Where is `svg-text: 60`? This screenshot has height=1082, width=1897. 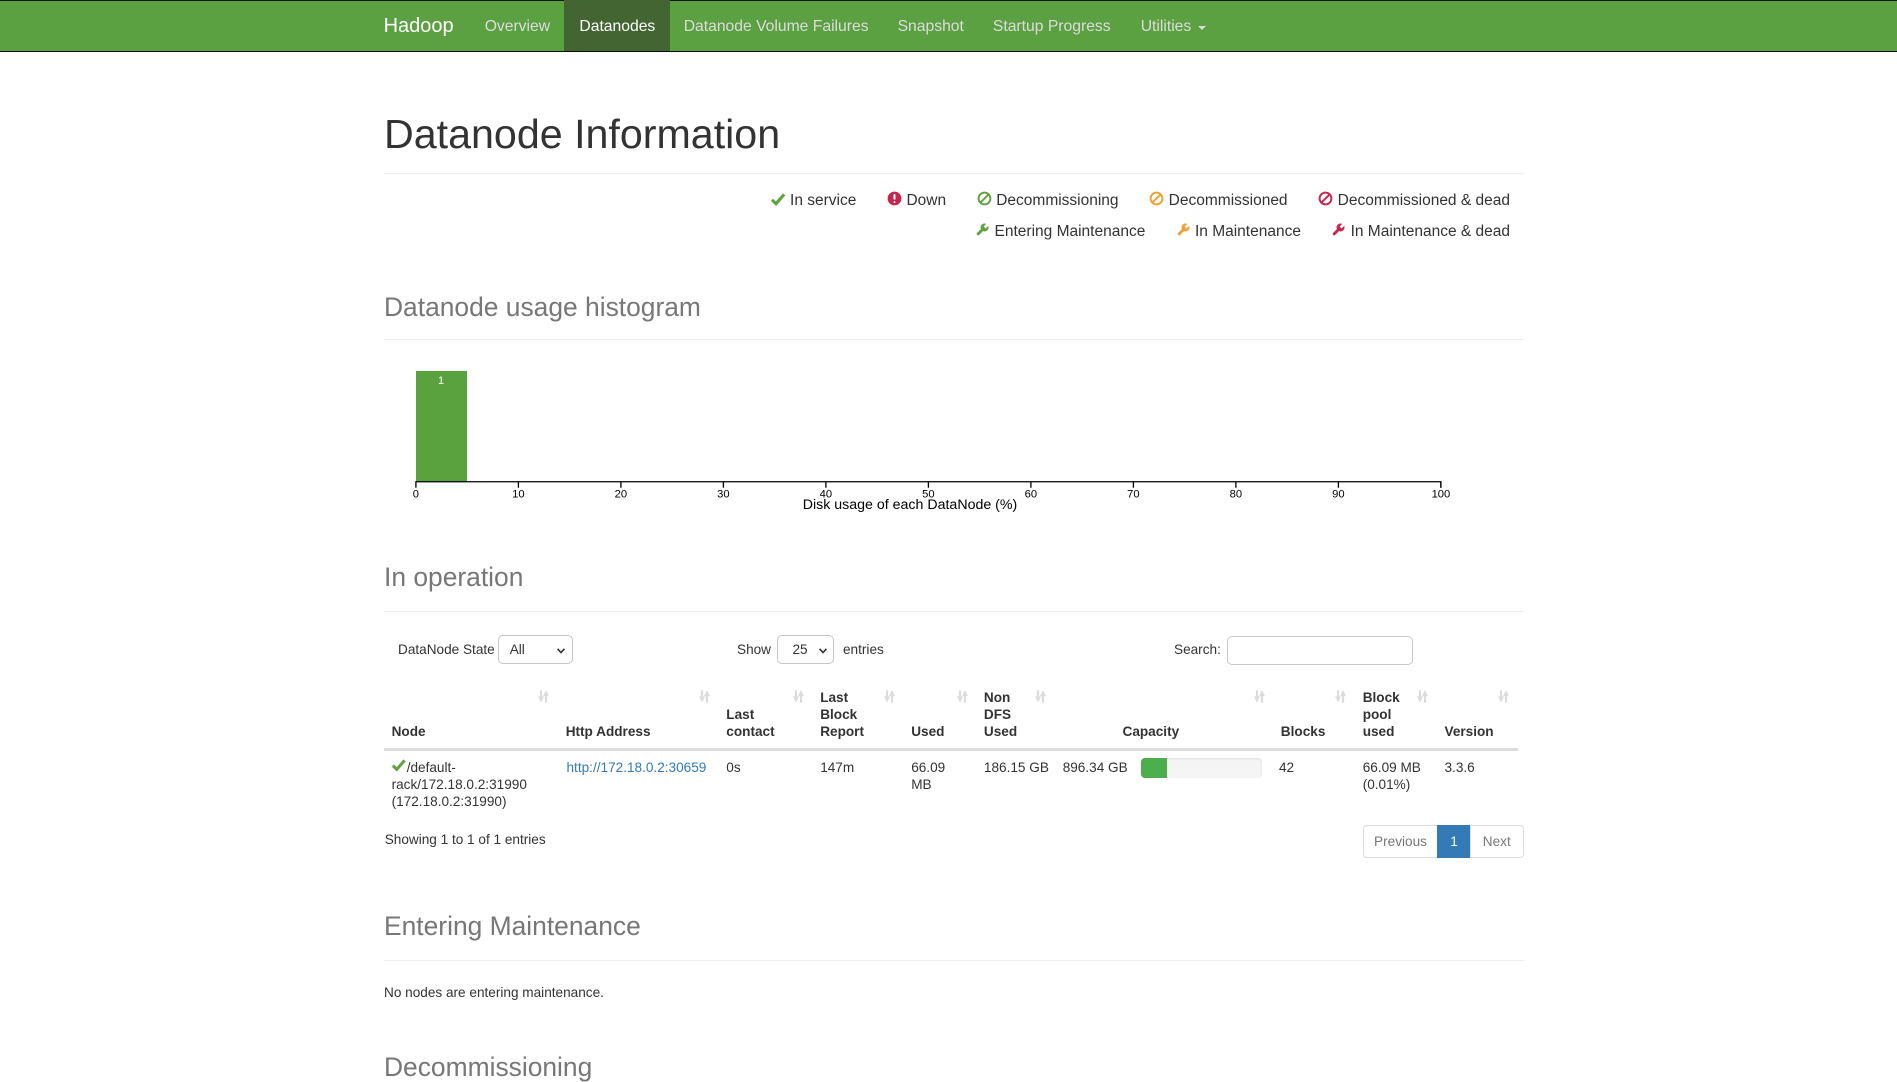
svg-text: 60 is located at coordinates (1030, 494).